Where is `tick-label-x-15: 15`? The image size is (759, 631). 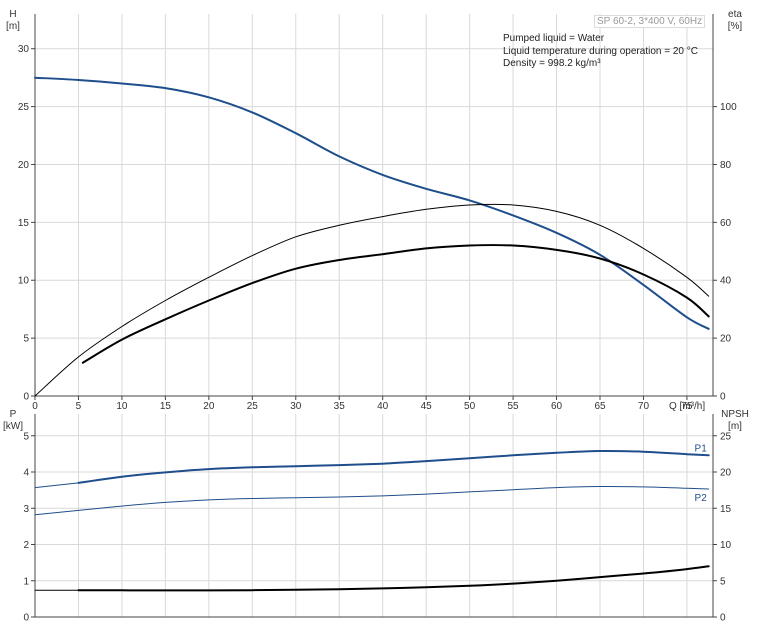 tick-label-x-15: 15 is located at coordinates (166, 406).